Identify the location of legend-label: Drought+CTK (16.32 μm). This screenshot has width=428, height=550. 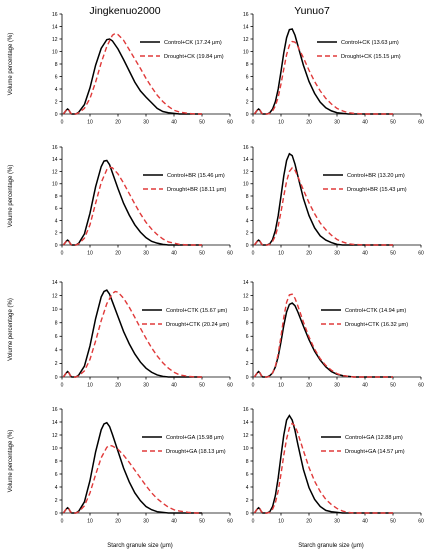
(376, 325).